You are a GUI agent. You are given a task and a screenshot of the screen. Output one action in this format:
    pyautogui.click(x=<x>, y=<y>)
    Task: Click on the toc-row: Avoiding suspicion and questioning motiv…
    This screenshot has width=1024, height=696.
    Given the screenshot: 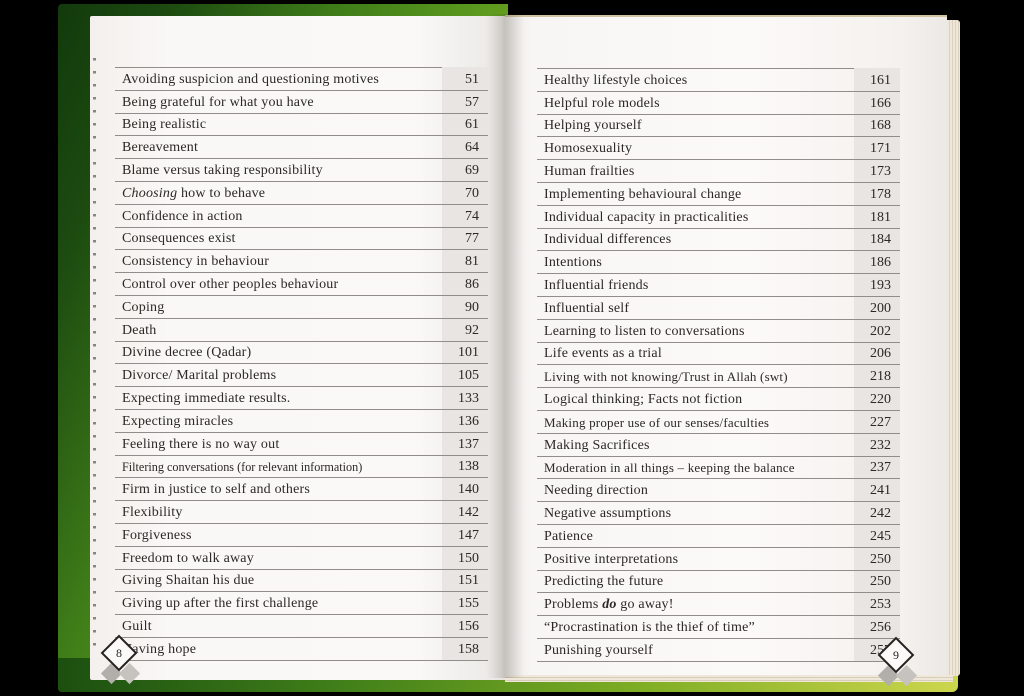 What is the action you would take?
    pyautogui.click(x=301, y=79)
    